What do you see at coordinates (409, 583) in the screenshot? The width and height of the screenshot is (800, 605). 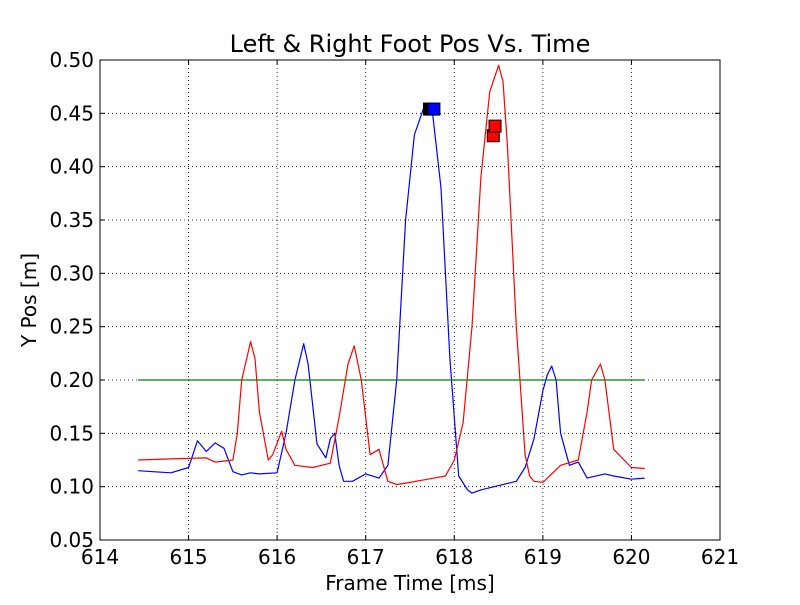 I see `x-axis-label: Frame Time [ms]` at bounding box center [409, 583].